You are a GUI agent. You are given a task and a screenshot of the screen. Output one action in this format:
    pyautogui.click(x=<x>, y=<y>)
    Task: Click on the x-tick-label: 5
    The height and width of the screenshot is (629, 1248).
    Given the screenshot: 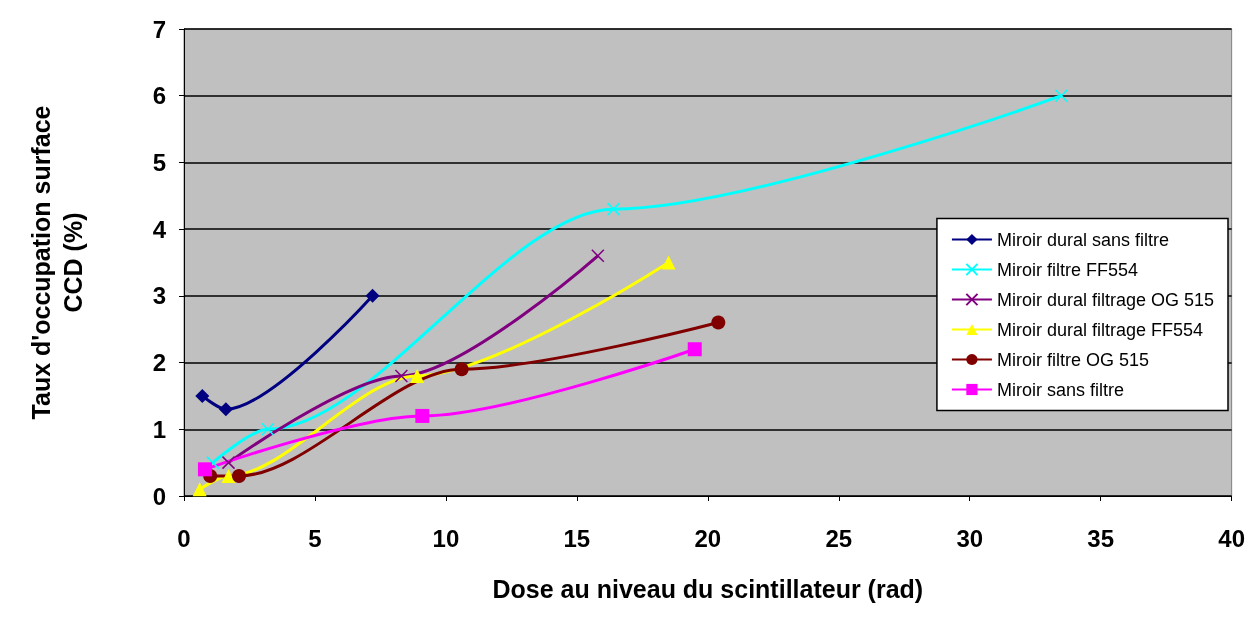 What is the action you would take?
    pyautogui.click(x=315, y=538)
    